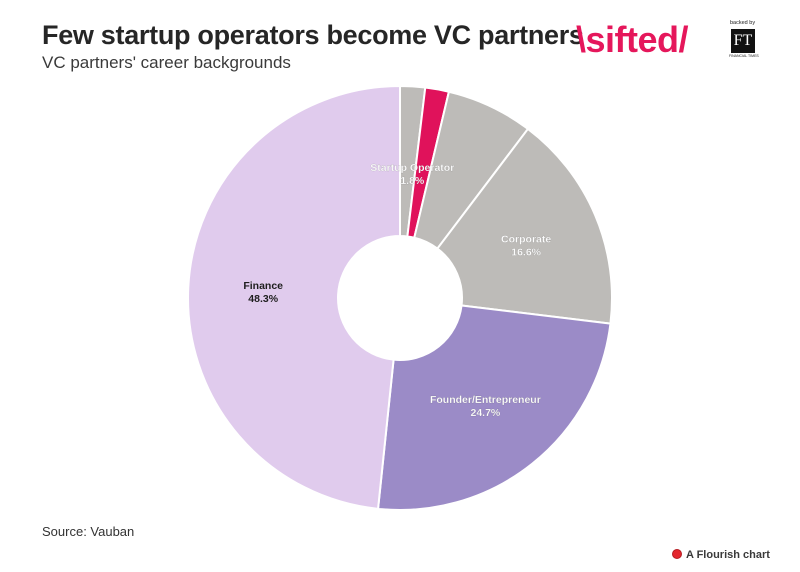 This screenshot has width=800, height=572. What do you see at coordinates (526, 253) in the screenshot?
I see `slice-value-corporate: 16.6%` at bounding box center [526, 253].